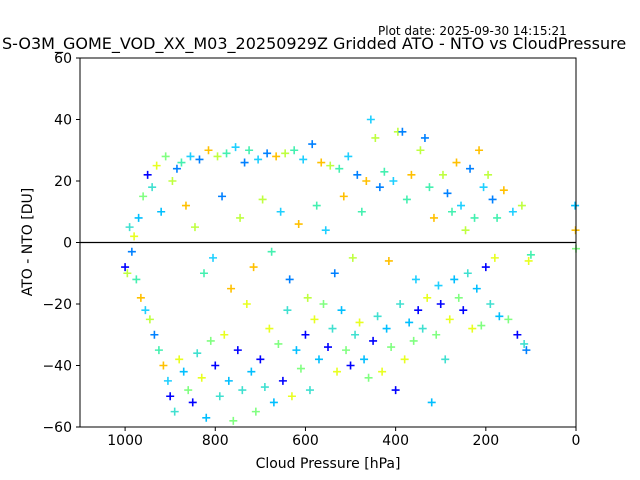 This screenshot has height=480, width=640. I want to click on x-tick-label: 200, so click(485, 441).